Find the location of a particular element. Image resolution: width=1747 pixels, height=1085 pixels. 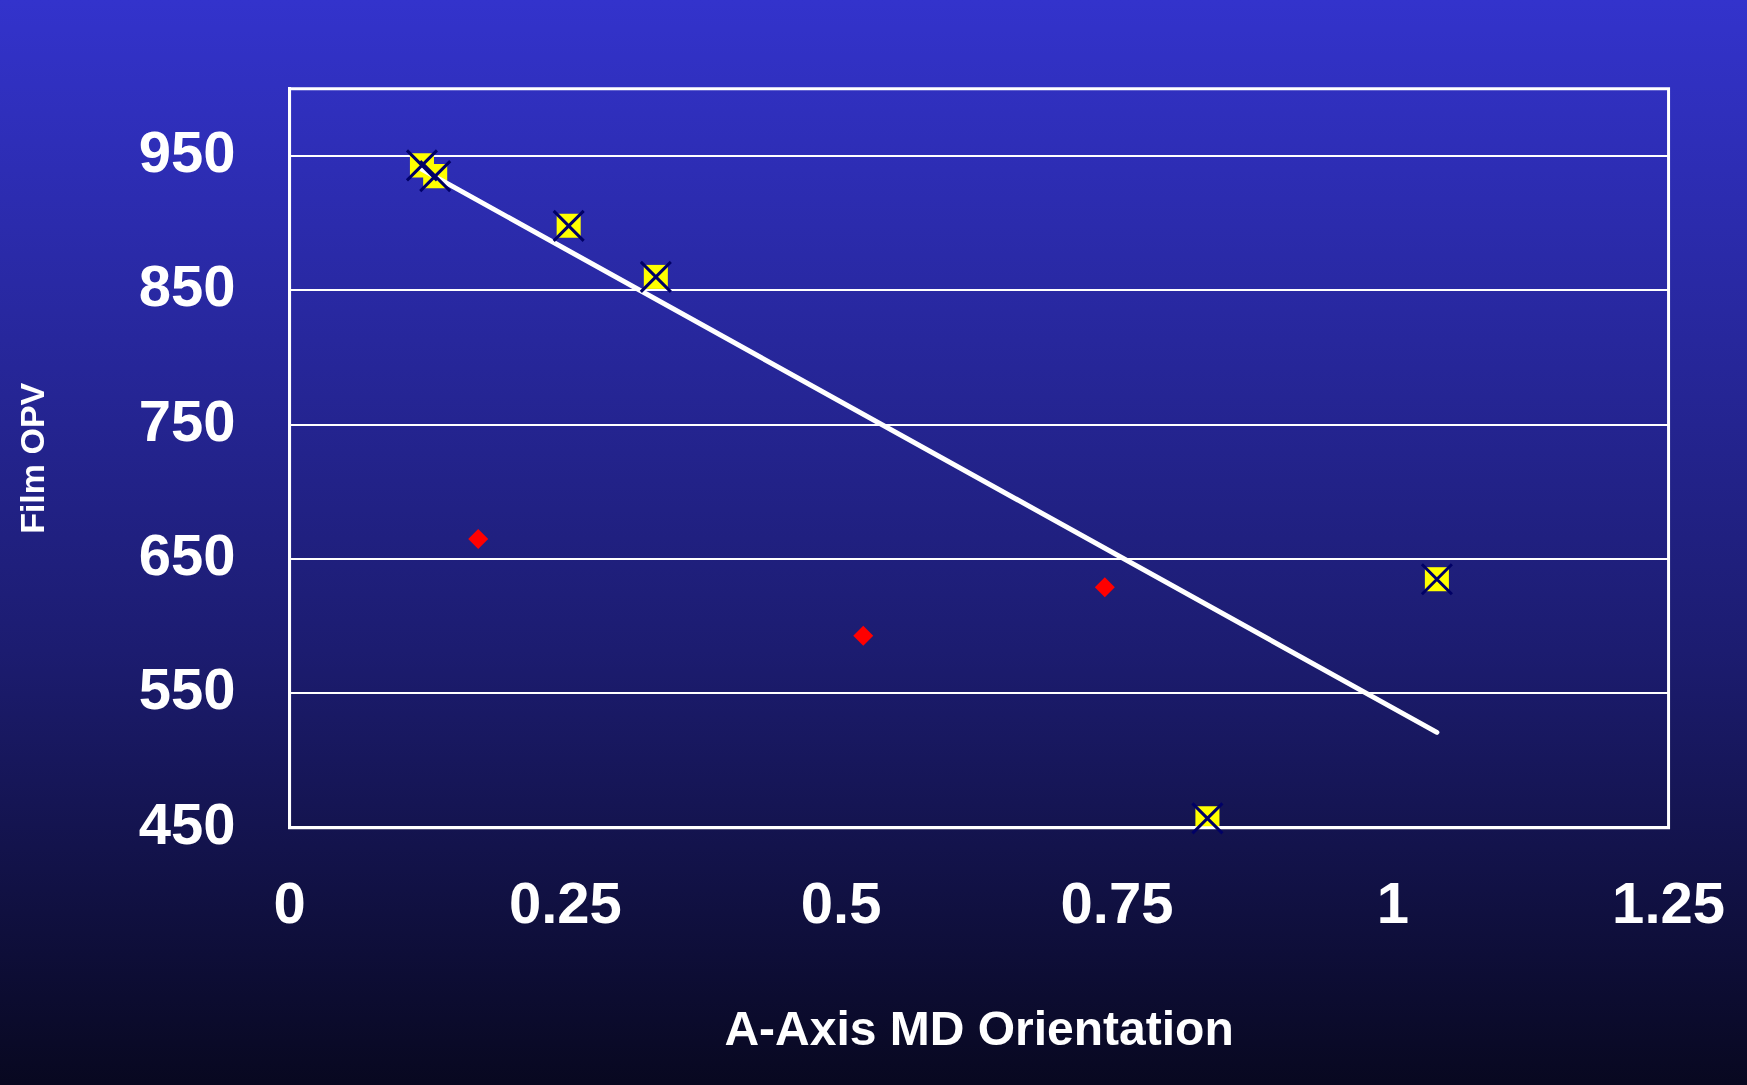

y-tick-label: 650 is located at coordinates (187, 555).